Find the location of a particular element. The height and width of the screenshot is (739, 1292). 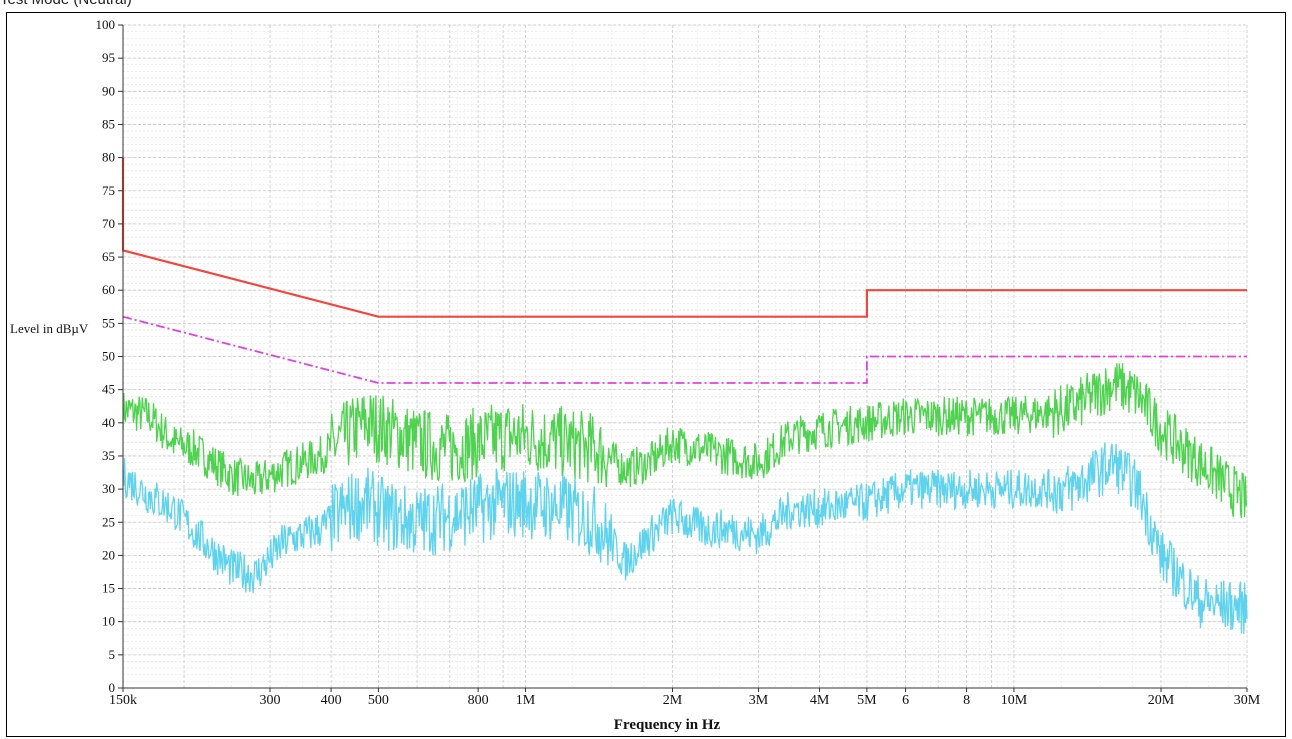

y-tick-label: 30 is located at coordinates (108, 488).